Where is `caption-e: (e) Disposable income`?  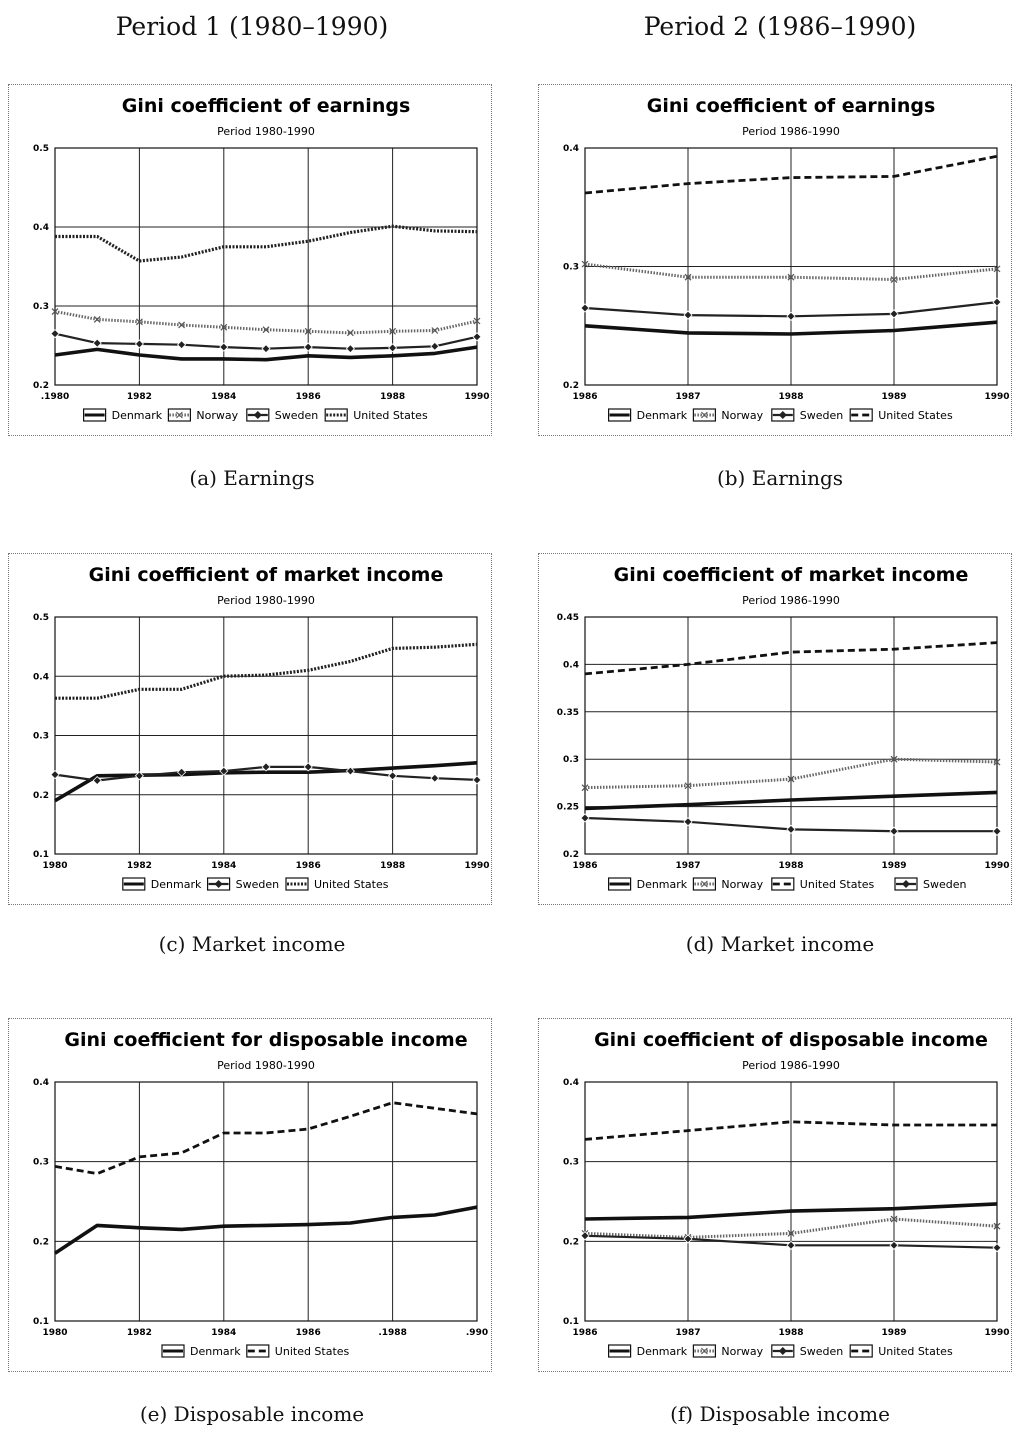 caption-e: (e) Disposable income is located at coordinates (252, 1414).